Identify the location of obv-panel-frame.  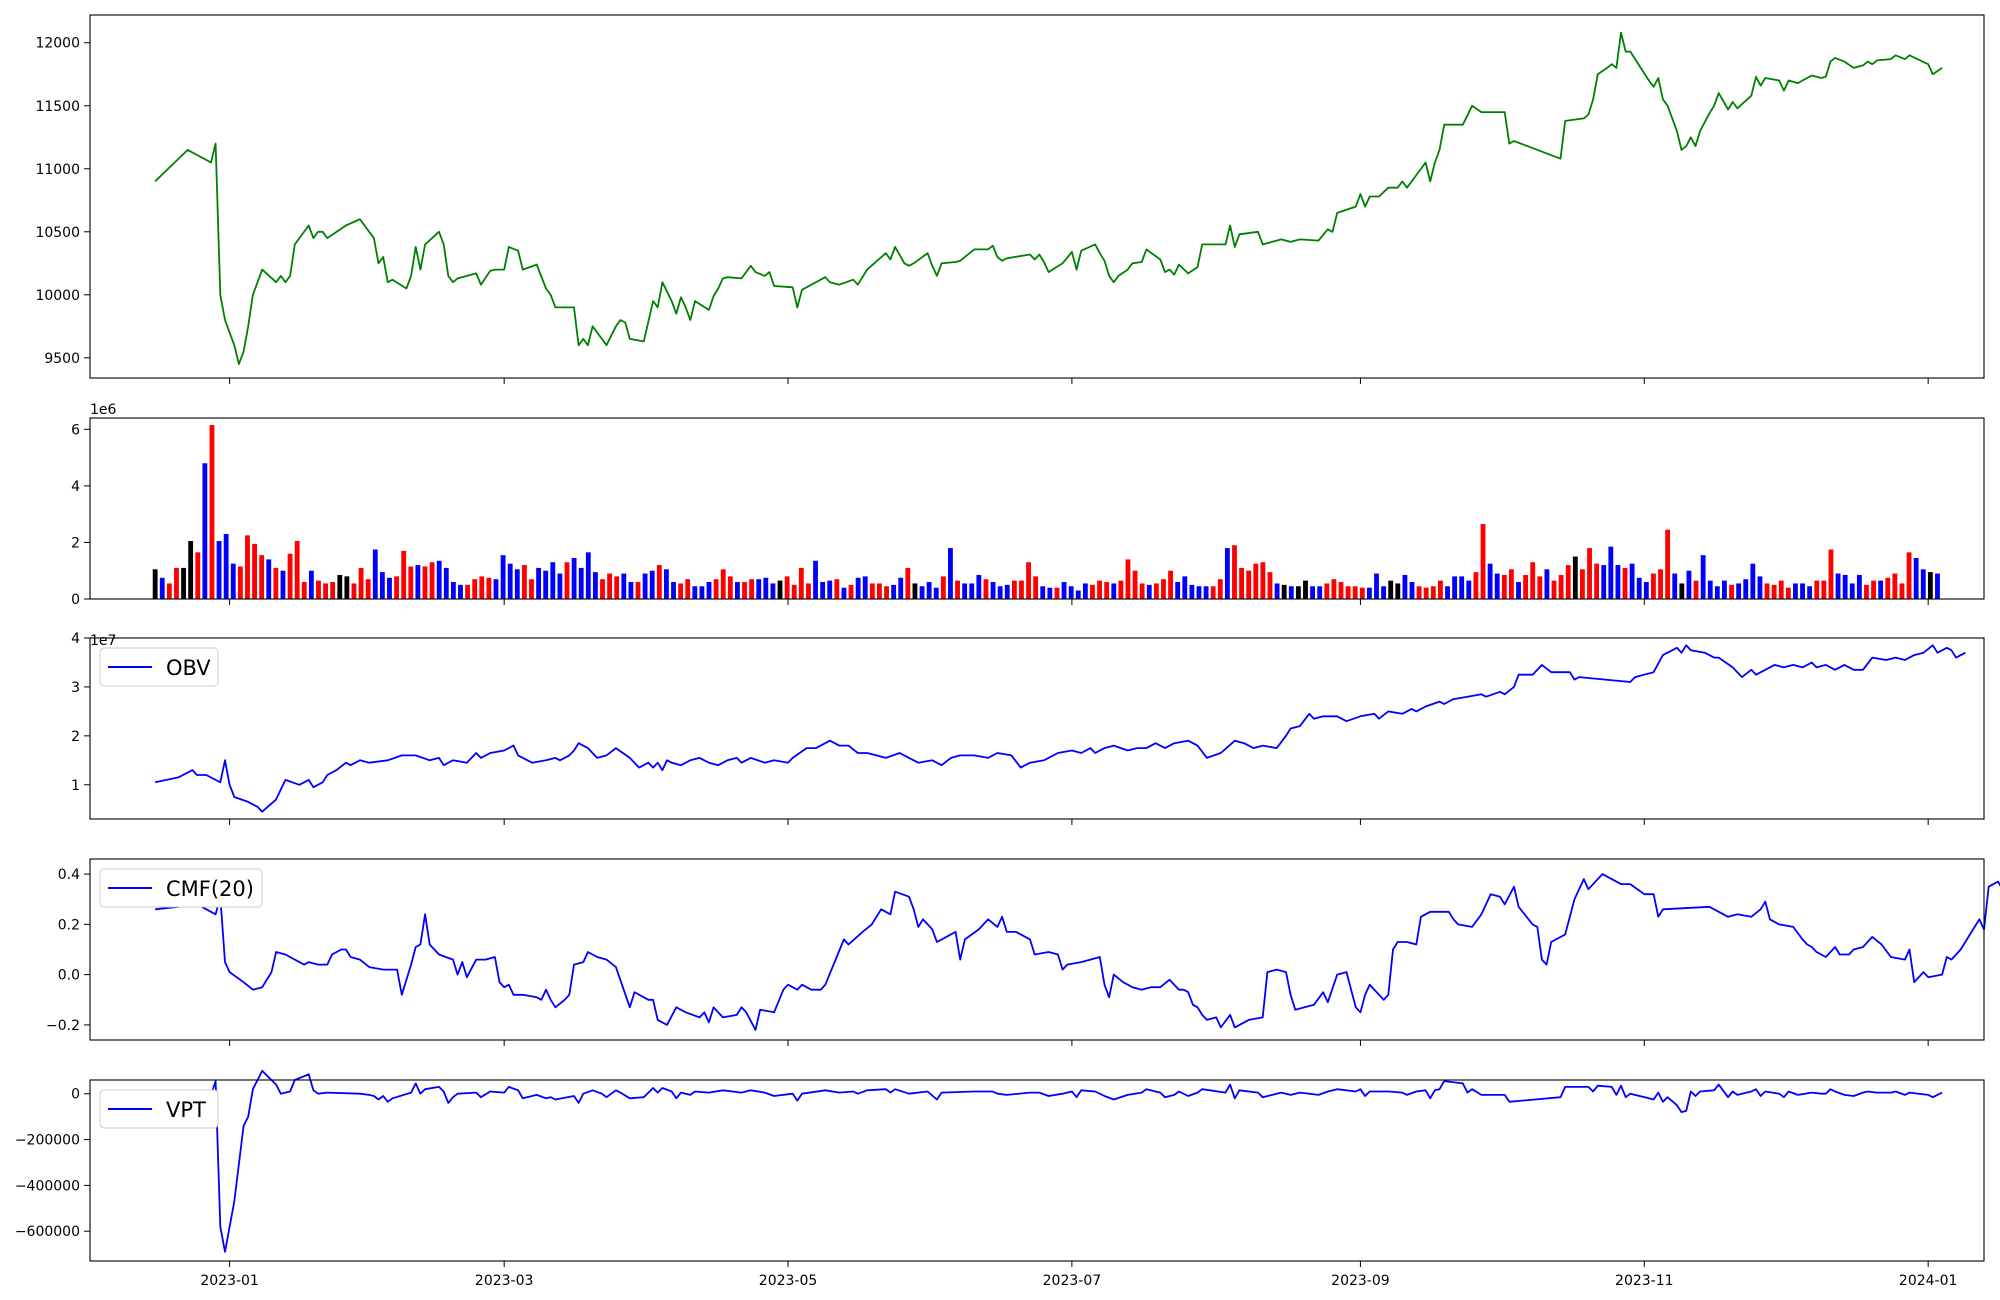
(1037, 728).